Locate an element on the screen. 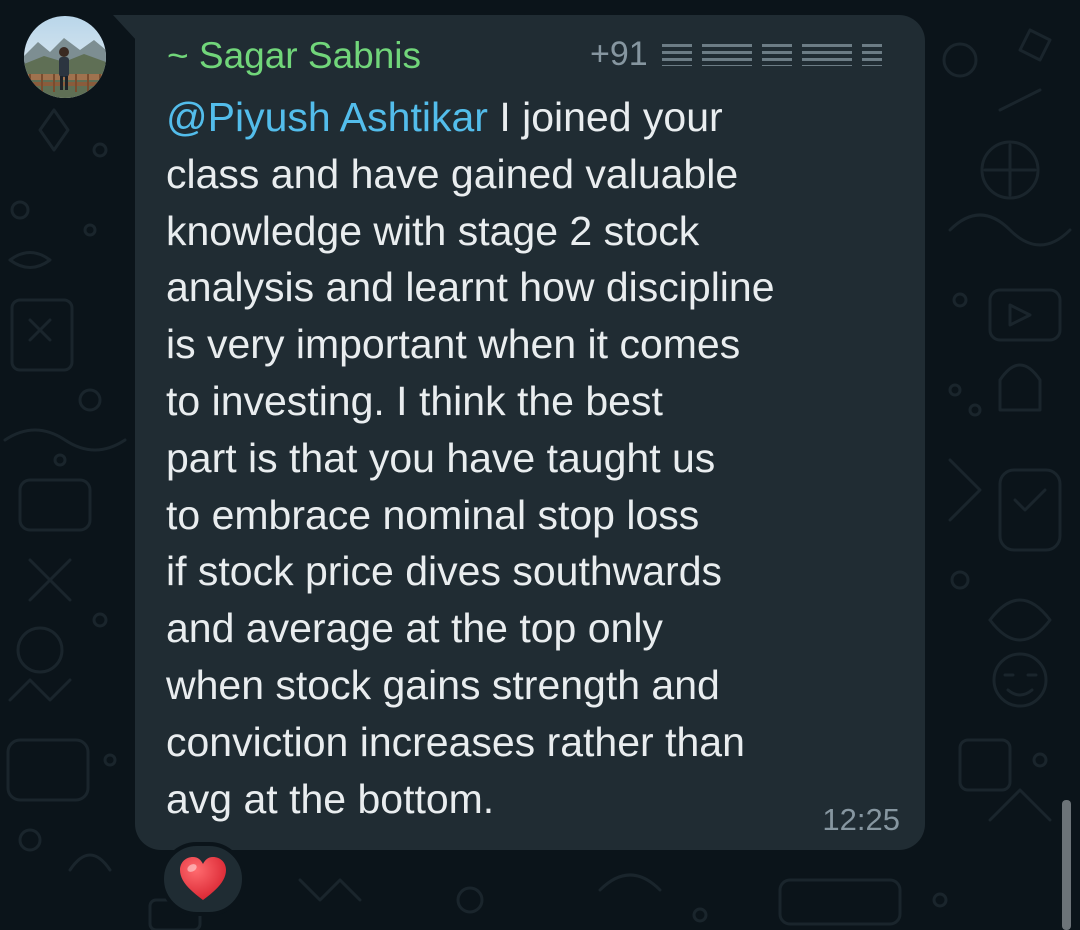  redacted-phone-number is located at coordinates (771, 54).